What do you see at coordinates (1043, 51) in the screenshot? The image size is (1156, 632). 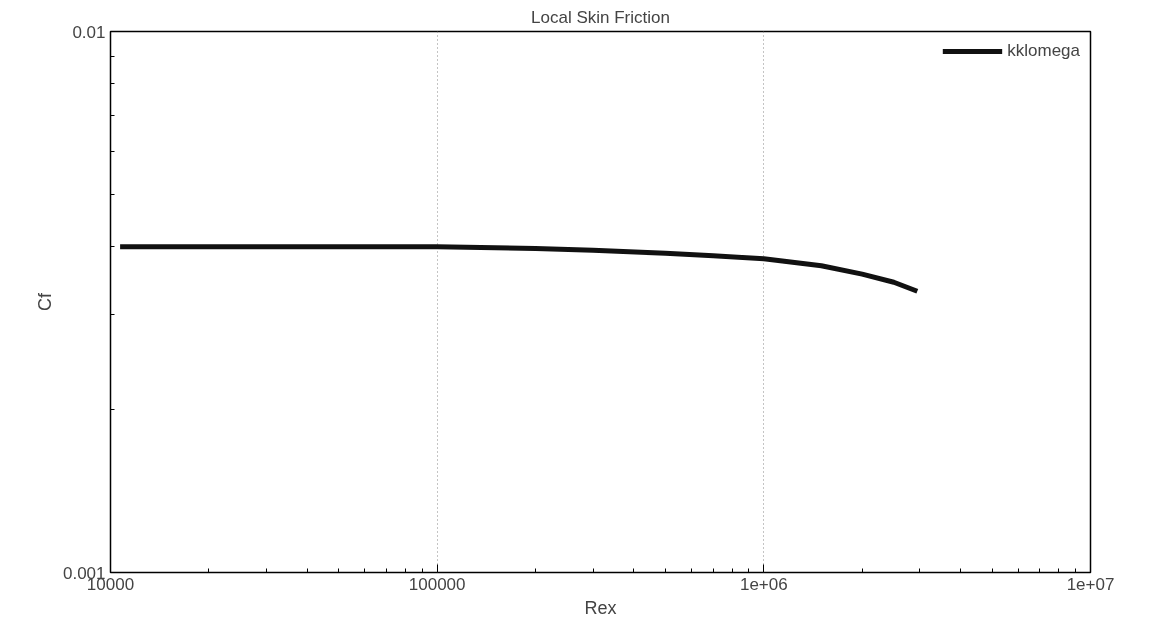 I see `legend-label: kklomega` at bounding box center [1043, 51].